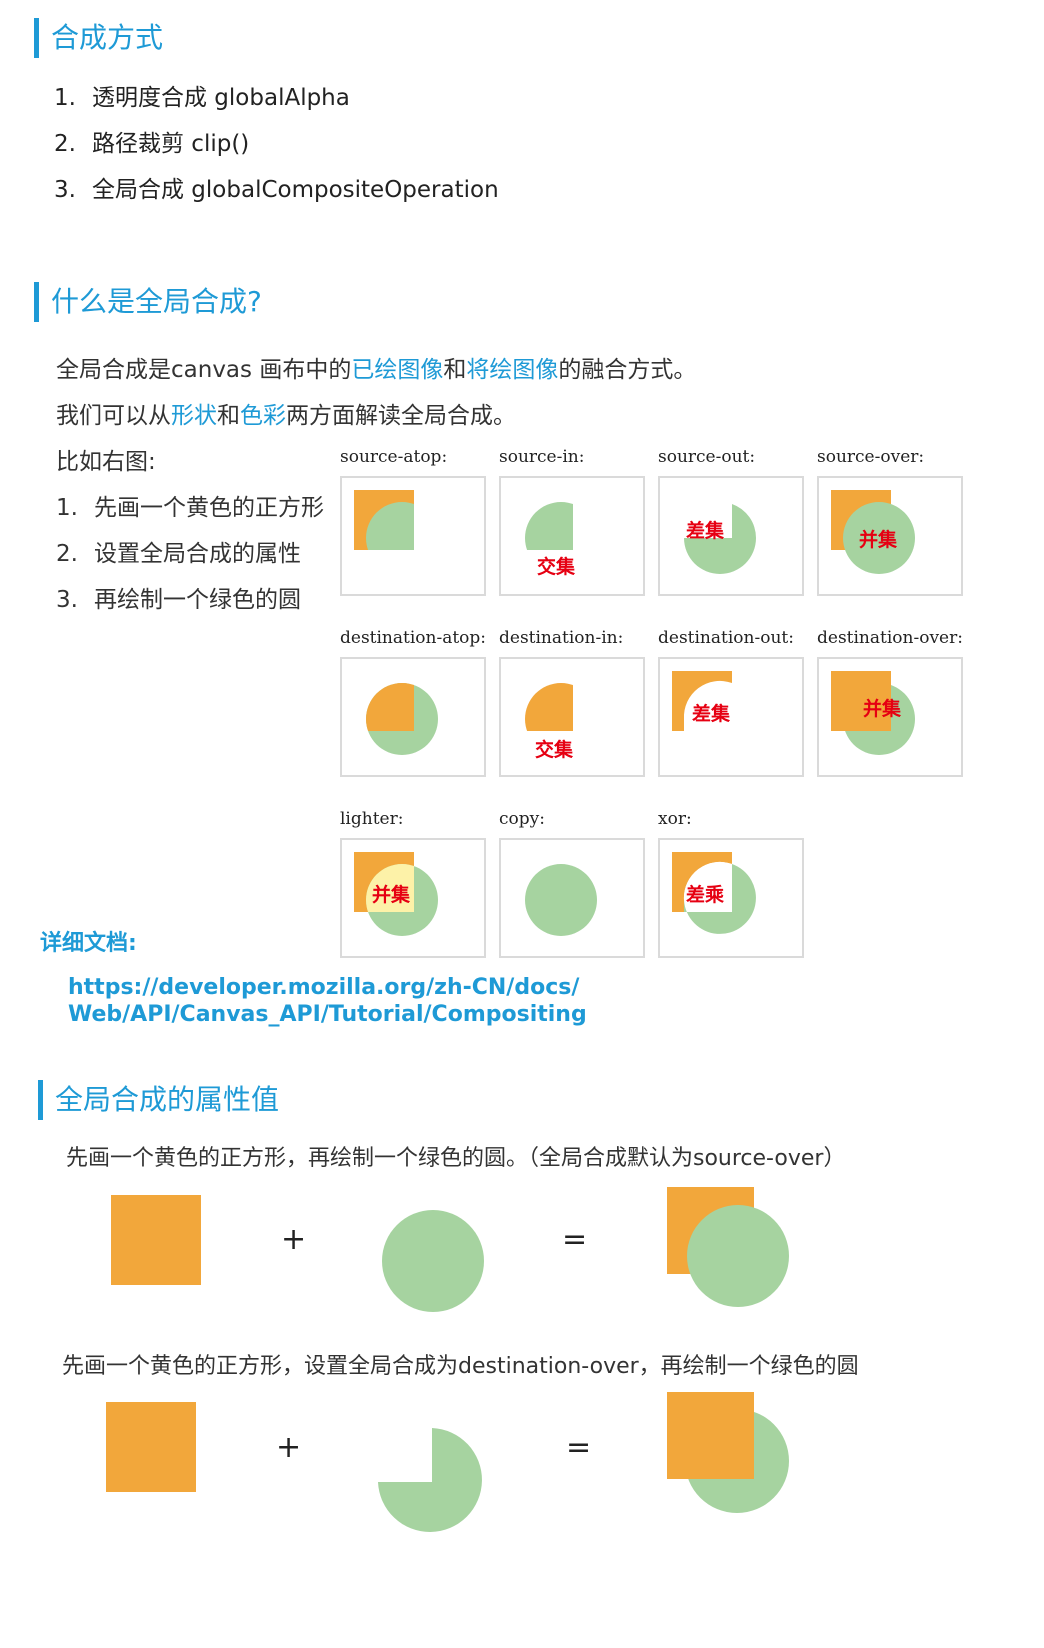 The height and width of the screenshot is (1648, 1044). I want to click on demo-label-source-in: source-in:, so click(542, 457).